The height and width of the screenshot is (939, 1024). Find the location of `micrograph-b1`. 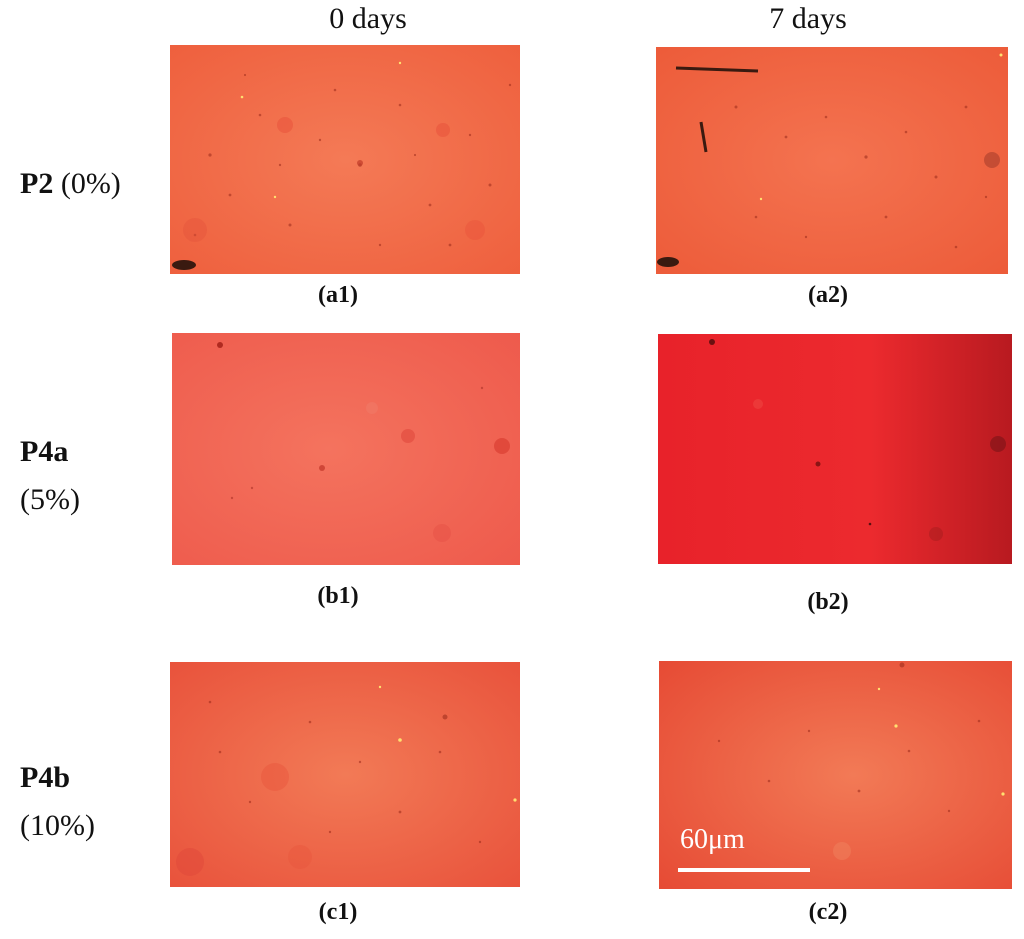

micrograph-b1 is located at coordinates (346, 449).